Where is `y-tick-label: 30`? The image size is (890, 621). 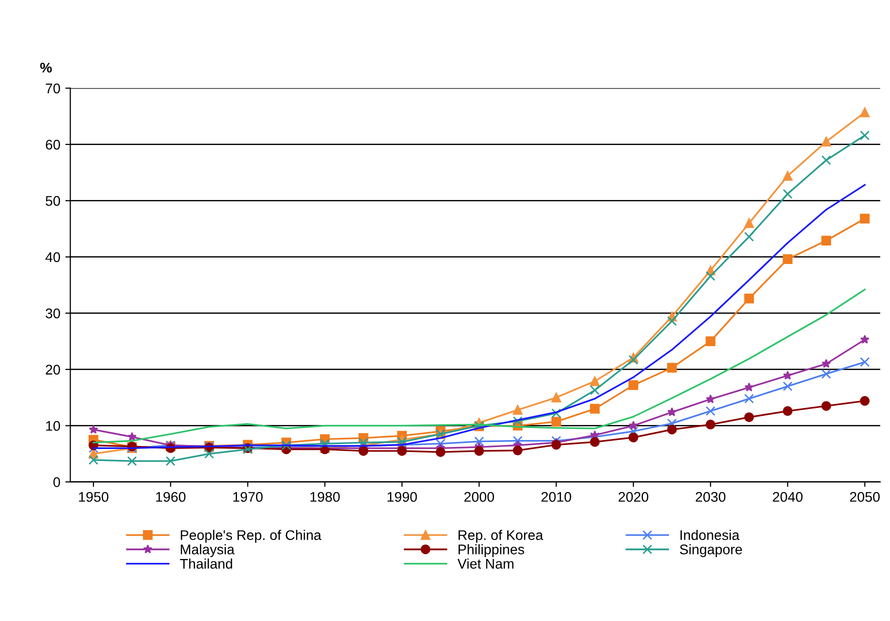 y-tick-label: 30 is located at coordinates (53, 313).